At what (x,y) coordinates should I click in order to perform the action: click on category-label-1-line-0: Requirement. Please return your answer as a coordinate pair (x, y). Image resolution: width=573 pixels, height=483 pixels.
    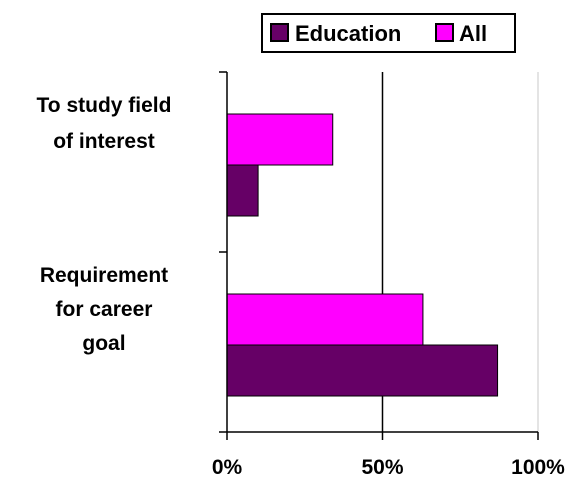
    Looking at the image, I should click on (104, 275).